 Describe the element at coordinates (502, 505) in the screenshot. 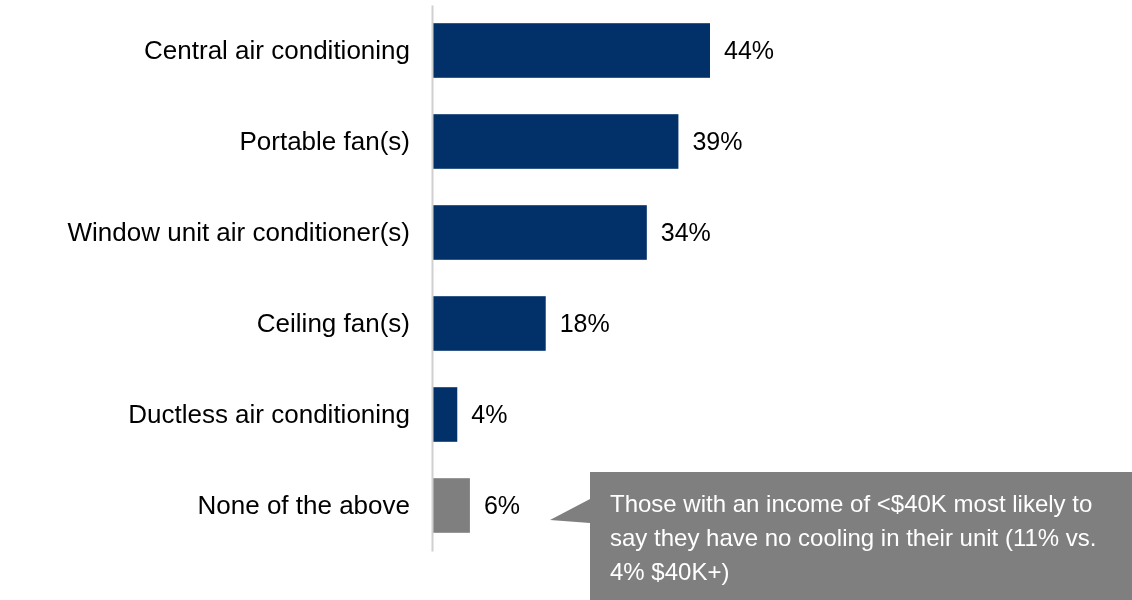

I see `data-label: 6%` at that location.